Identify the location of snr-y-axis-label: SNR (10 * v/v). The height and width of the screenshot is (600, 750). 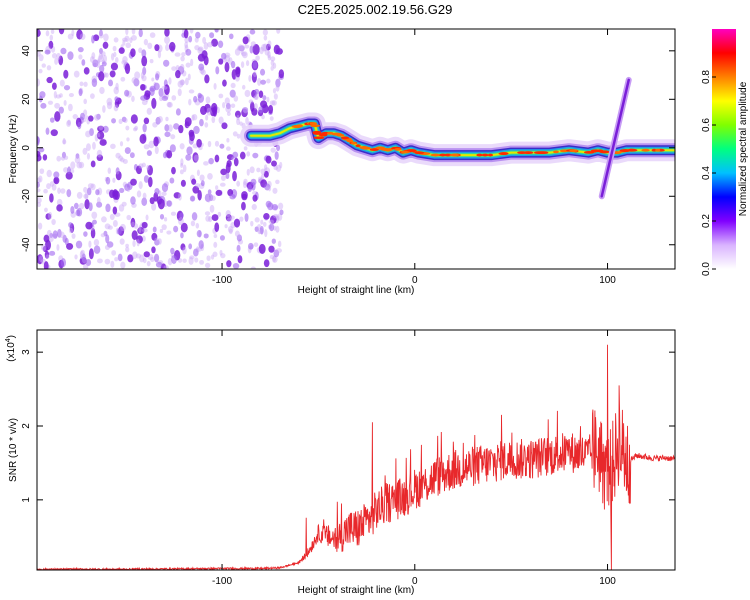
(13, 450).